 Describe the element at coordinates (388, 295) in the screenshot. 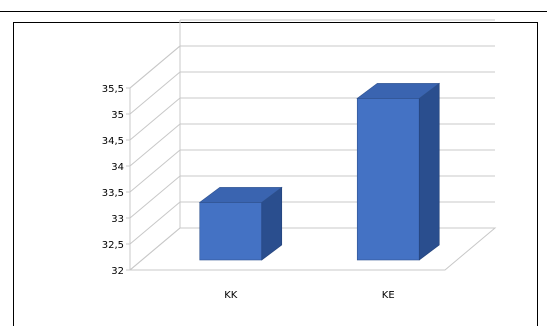

I see `x-tick-label: KE` at that location.